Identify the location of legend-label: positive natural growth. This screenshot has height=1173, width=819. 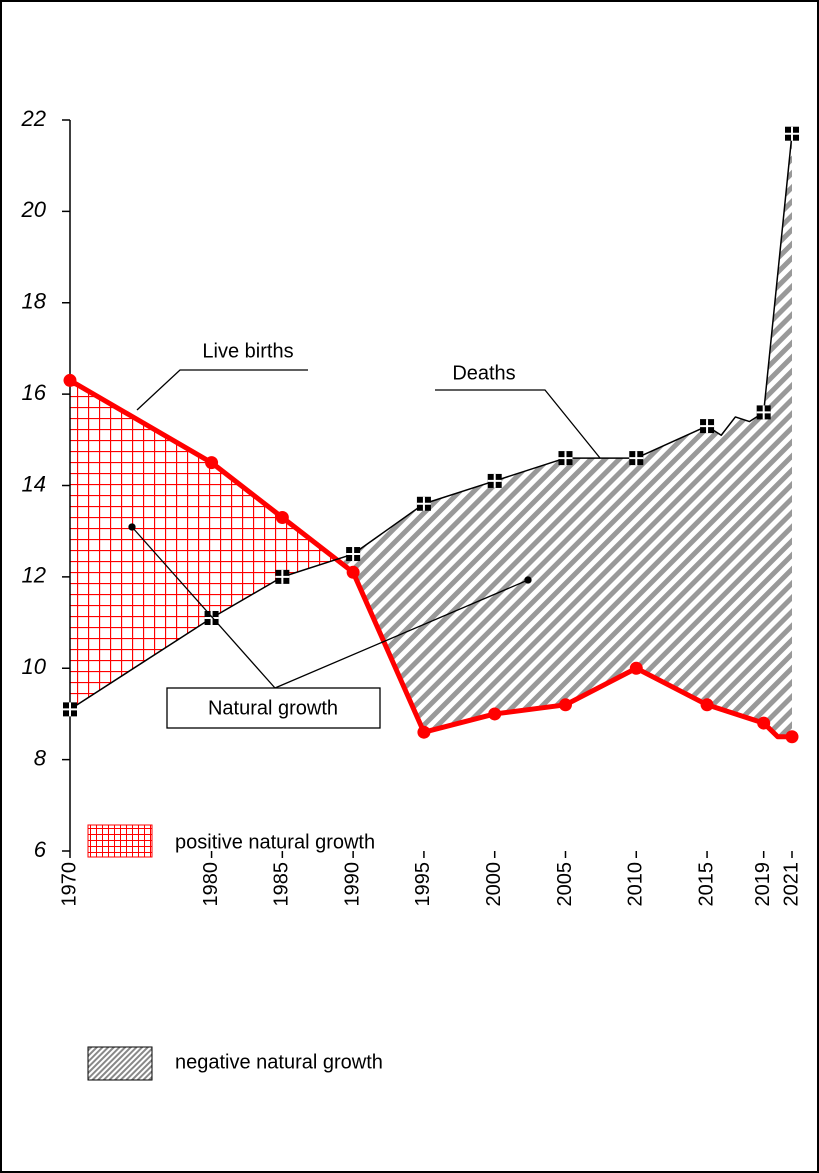
(275, 842).